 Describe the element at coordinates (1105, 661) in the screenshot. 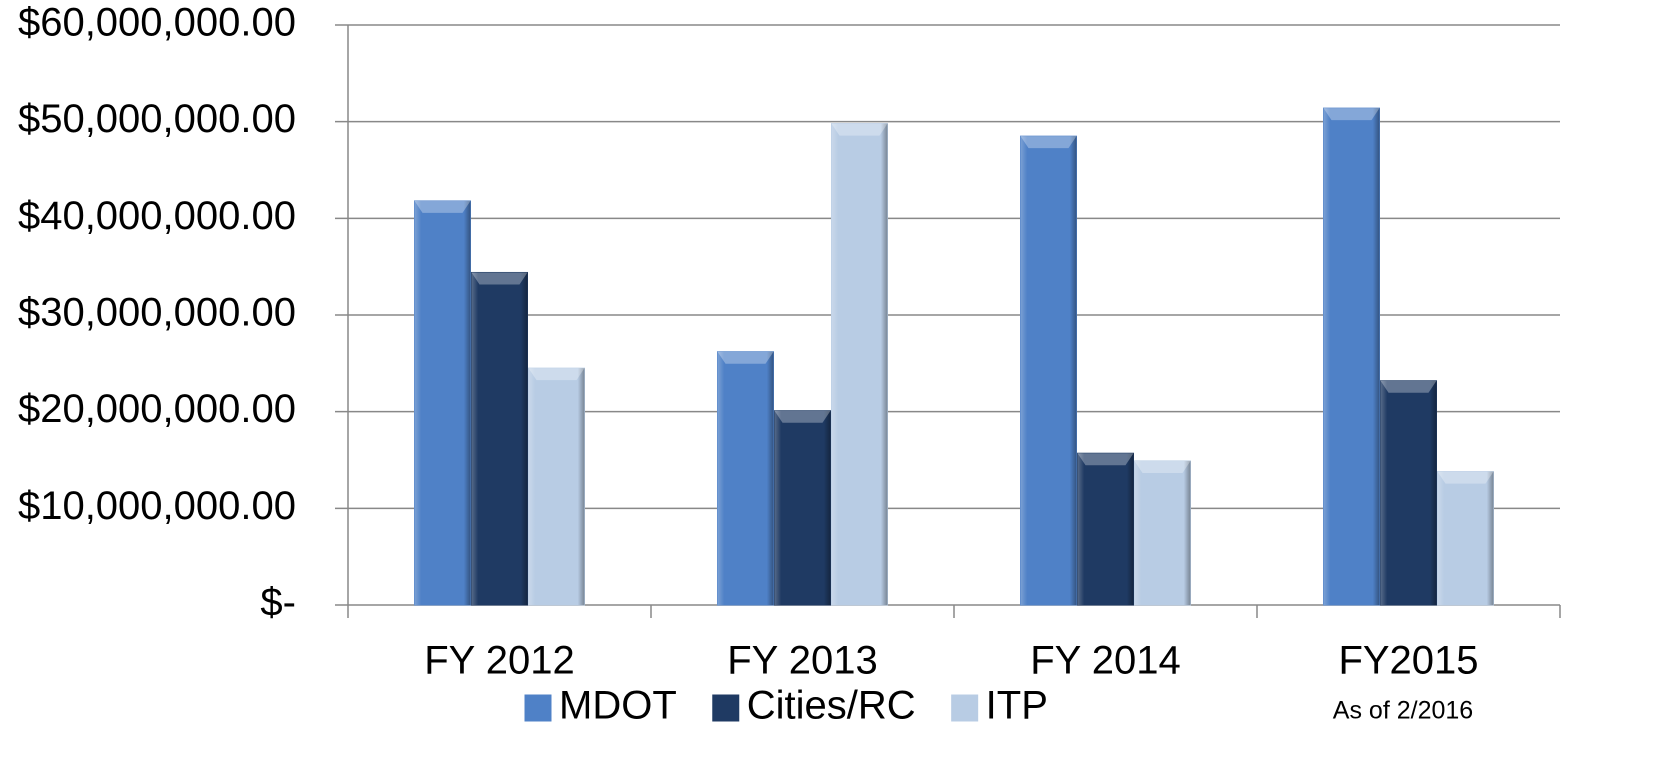

I see `x-tick-label: FY 2014` at that location.